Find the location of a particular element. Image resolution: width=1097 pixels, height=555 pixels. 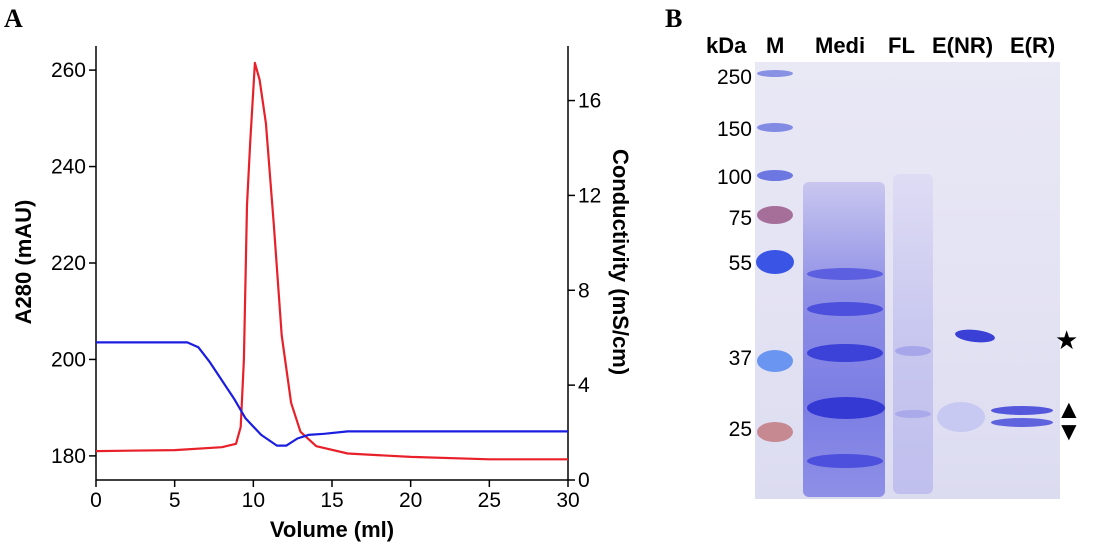

mw-label-250: 250 is located at coordinates (734, 77).